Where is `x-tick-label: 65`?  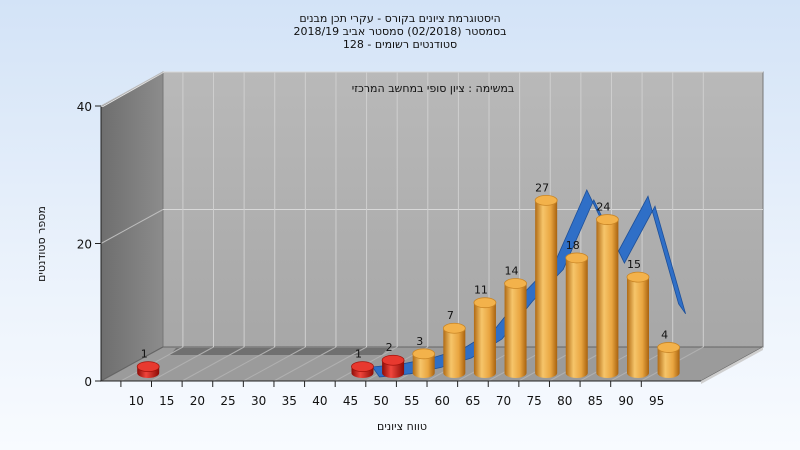
x-tick-label: 65 is located at coordinates (472, 401).